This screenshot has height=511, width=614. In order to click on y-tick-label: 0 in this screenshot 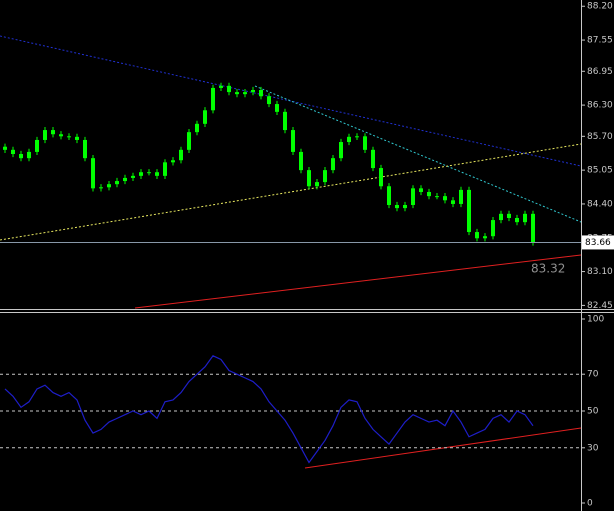, I will do `click(590, 504)`.